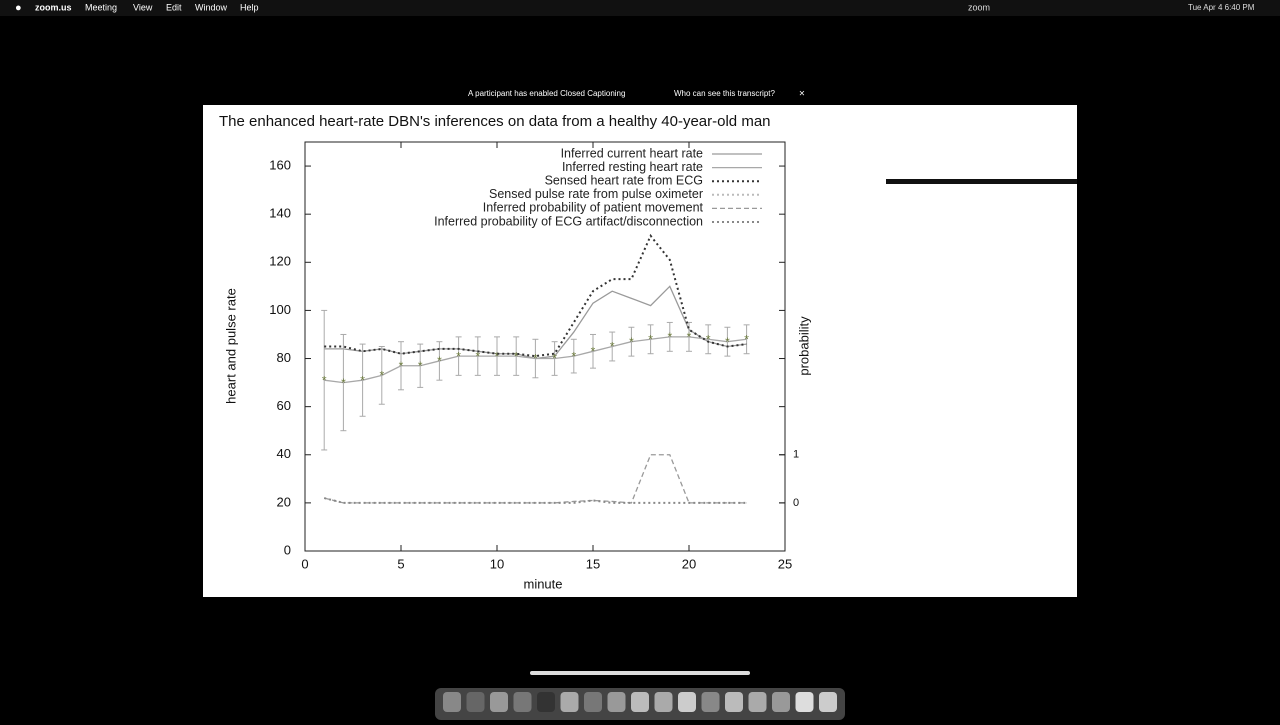 Image resolution: width=1280 pixels, height=725 pixels. What do you see at coordinates (796, 455) in the screenshot?
I see `y2-tick-label: 1` at bounding box center [796, 455].